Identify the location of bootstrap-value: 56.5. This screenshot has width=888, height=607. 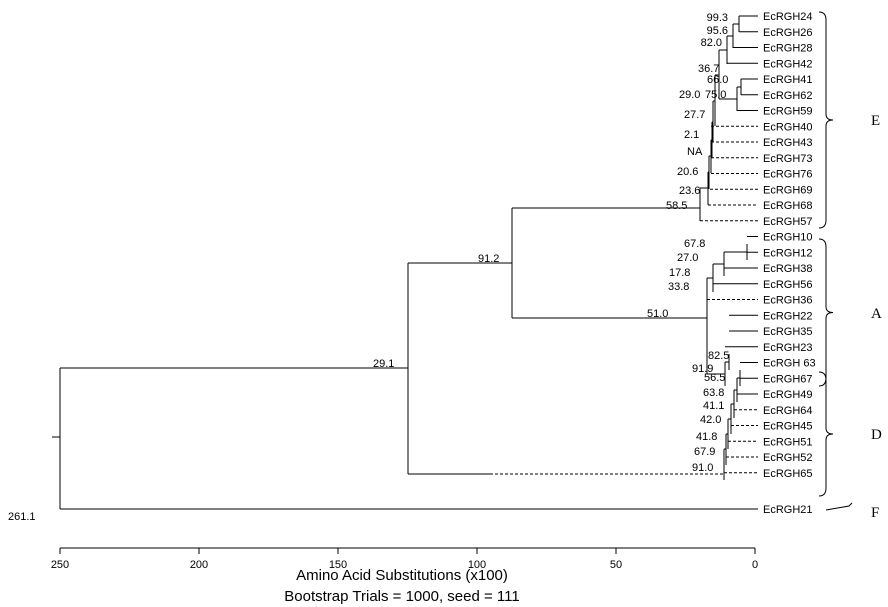
(714, 378).